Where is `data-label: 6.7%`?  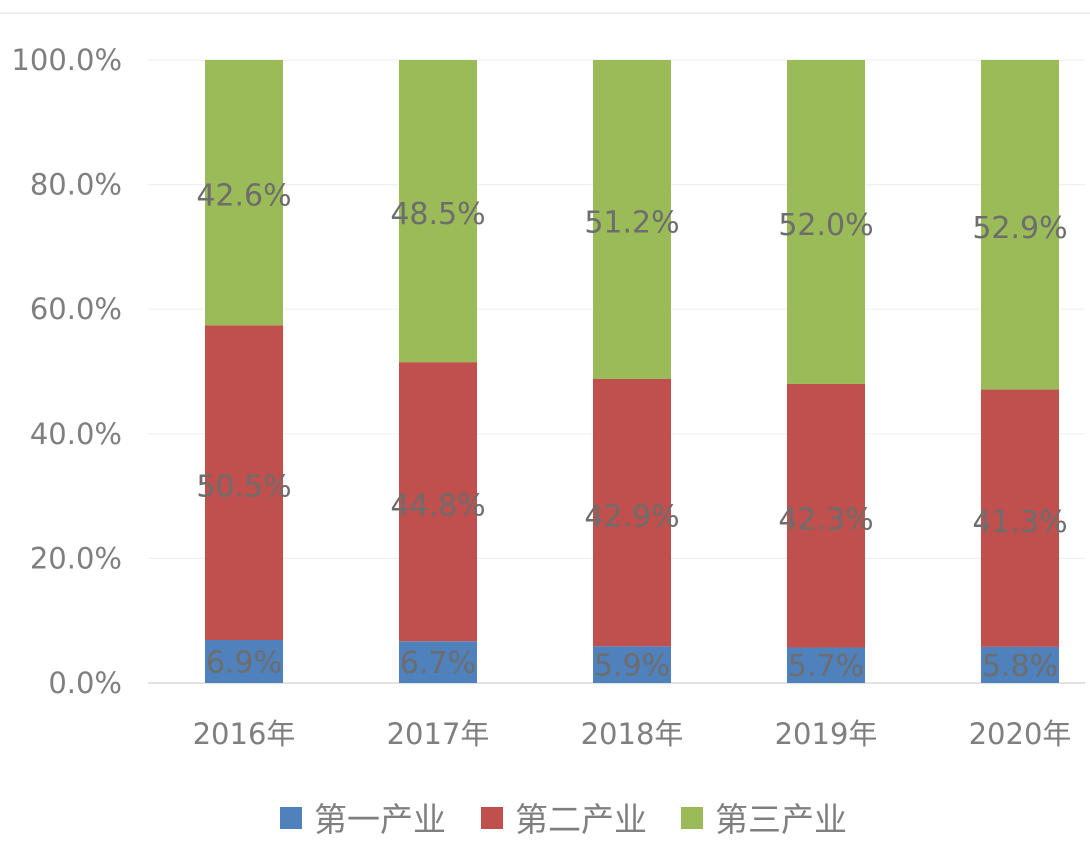
data-label: 6.7% is located at coordinates (438, 663).